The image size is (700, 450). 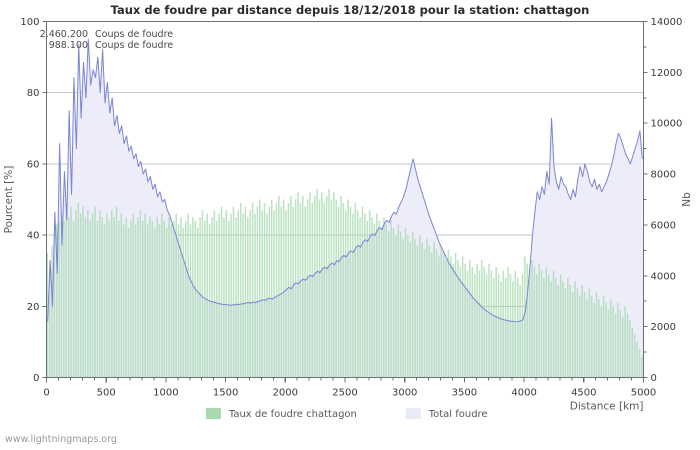 What do you see at coordinates (33, 93) in the screenshot?
I see `svg-text: 80` at bounding box center [33, 93].